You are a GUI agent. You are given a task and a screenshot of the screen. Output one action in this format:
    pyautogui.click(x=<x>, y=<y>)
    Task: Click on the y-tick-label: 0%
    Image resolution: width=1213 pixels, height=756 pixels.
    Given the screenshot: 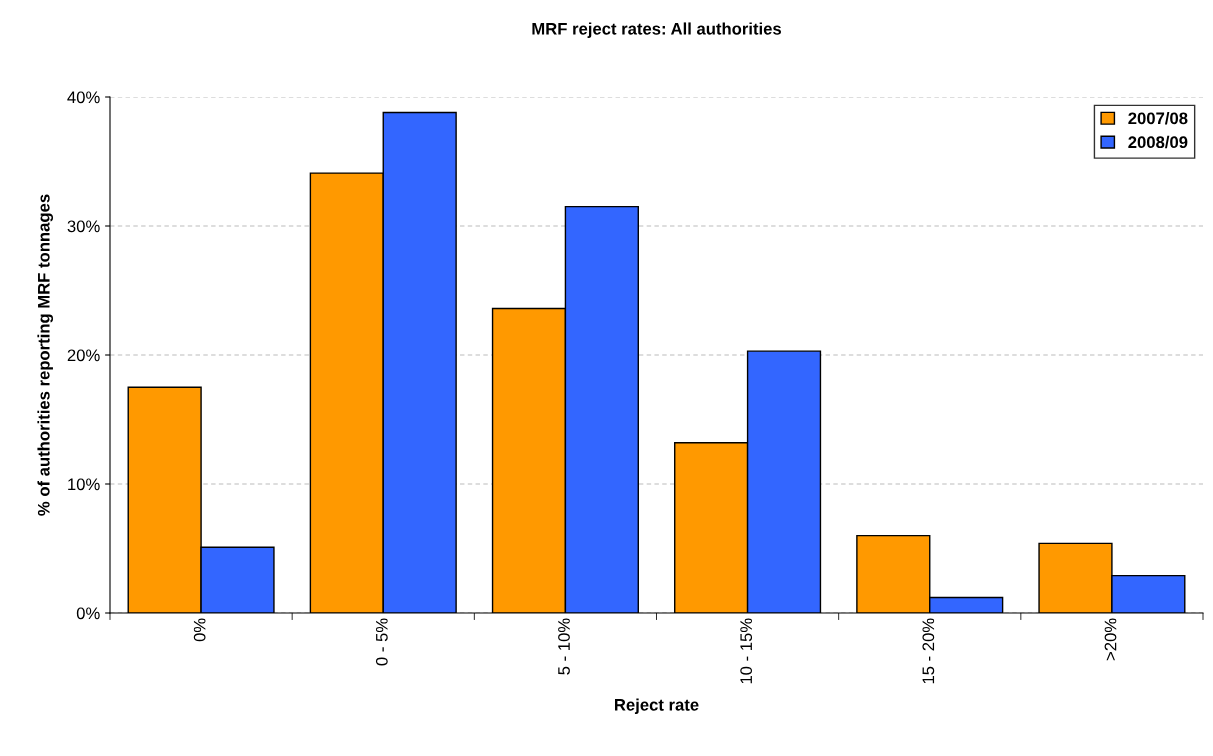 What is the action you would take?
    pyautogui.click(x=88, y=613)
    